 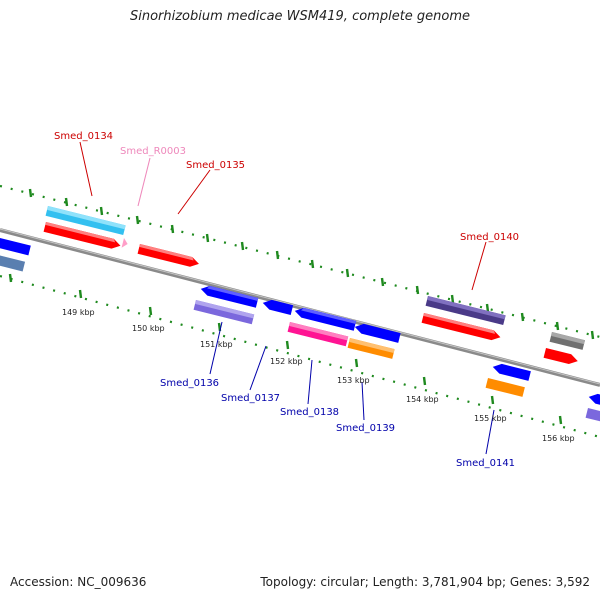 I want to click on cds-smed-0139-cog, so click(x=371, y=348).